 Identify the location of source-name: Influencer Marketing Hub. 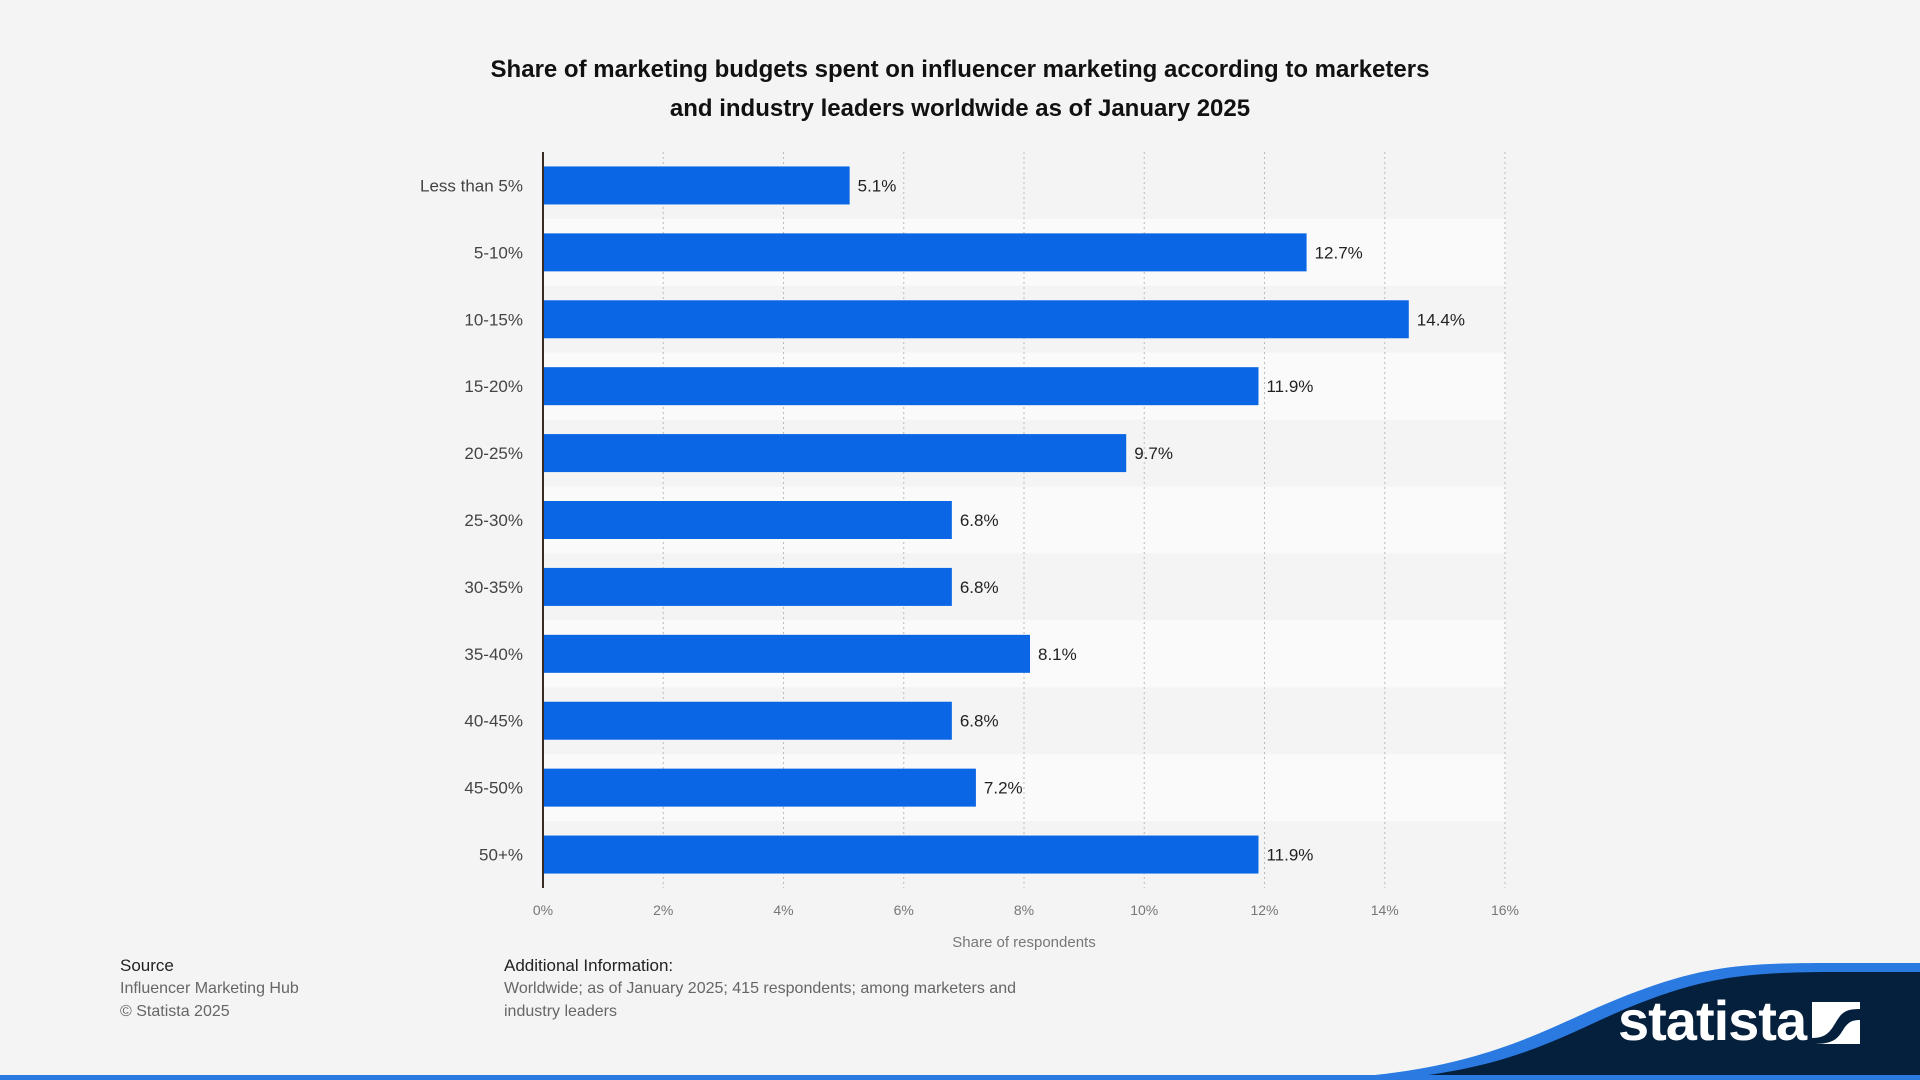
(209, 988).